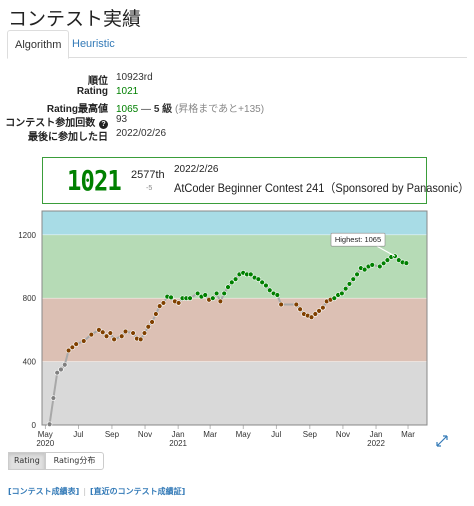 The width and height of the screenshot is (474, 506). I want to click on highest-annotation-box, so click(358, 239).